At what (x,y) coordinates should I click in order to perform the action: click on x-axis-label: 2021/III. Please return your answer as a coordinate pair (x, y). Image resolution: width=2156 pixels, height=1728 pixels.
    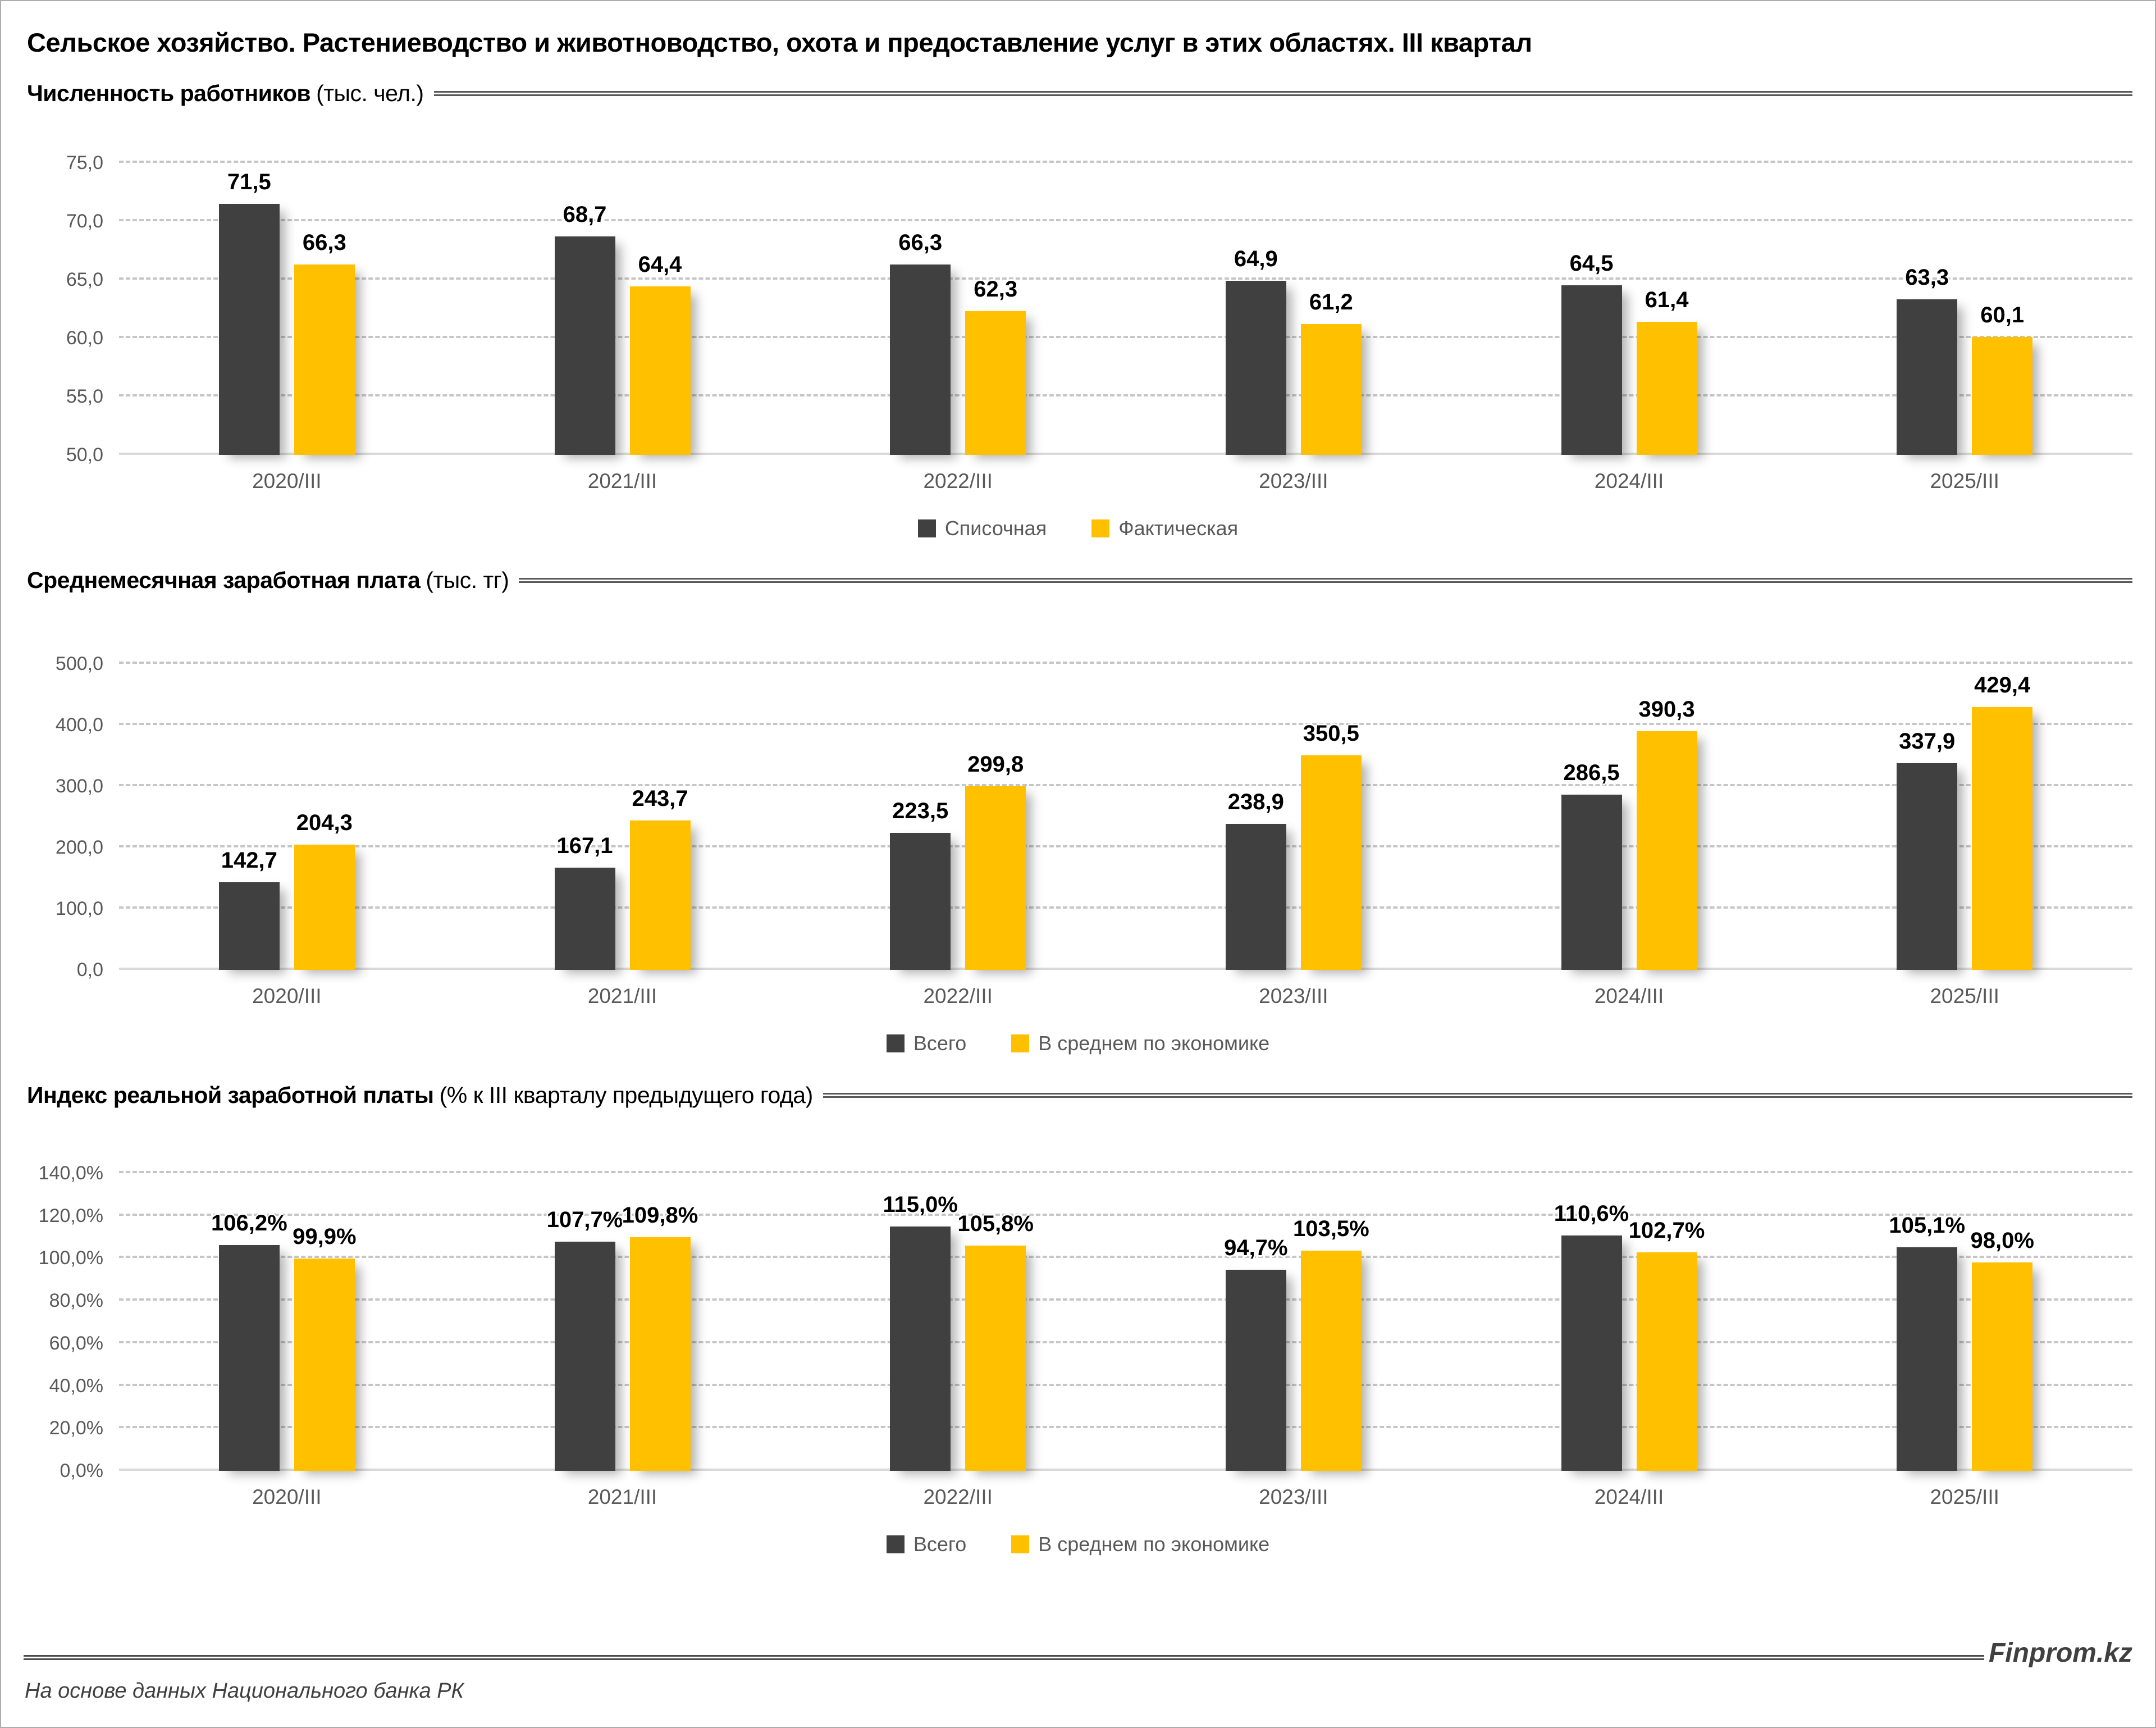
    Looking at the image, I should click on (622, 995).